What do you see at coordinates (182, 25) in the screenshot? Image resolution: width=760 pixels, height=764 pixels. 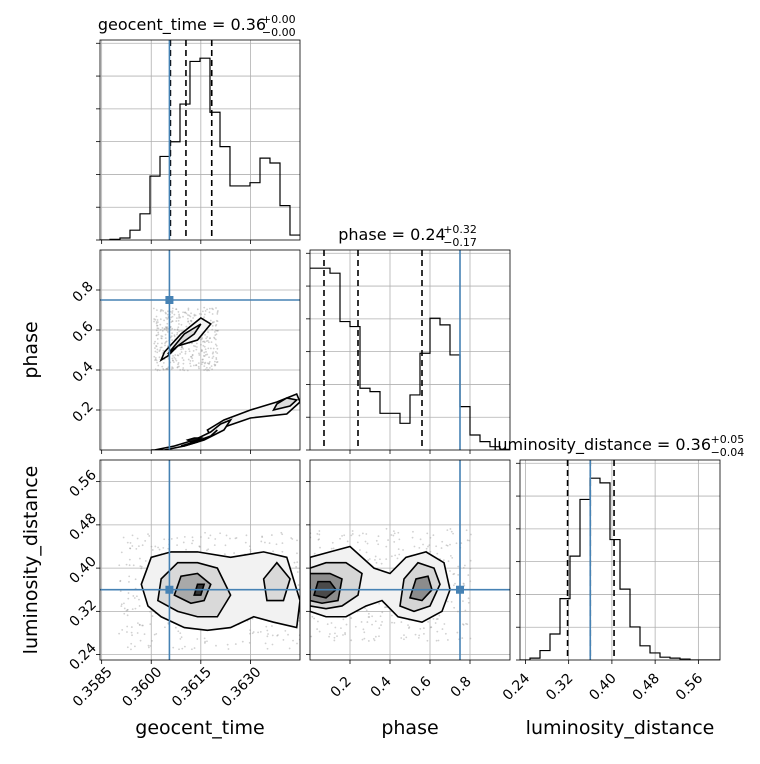 I see `title-text: geocent_time = 0.36` at bounding box center [182, 25].